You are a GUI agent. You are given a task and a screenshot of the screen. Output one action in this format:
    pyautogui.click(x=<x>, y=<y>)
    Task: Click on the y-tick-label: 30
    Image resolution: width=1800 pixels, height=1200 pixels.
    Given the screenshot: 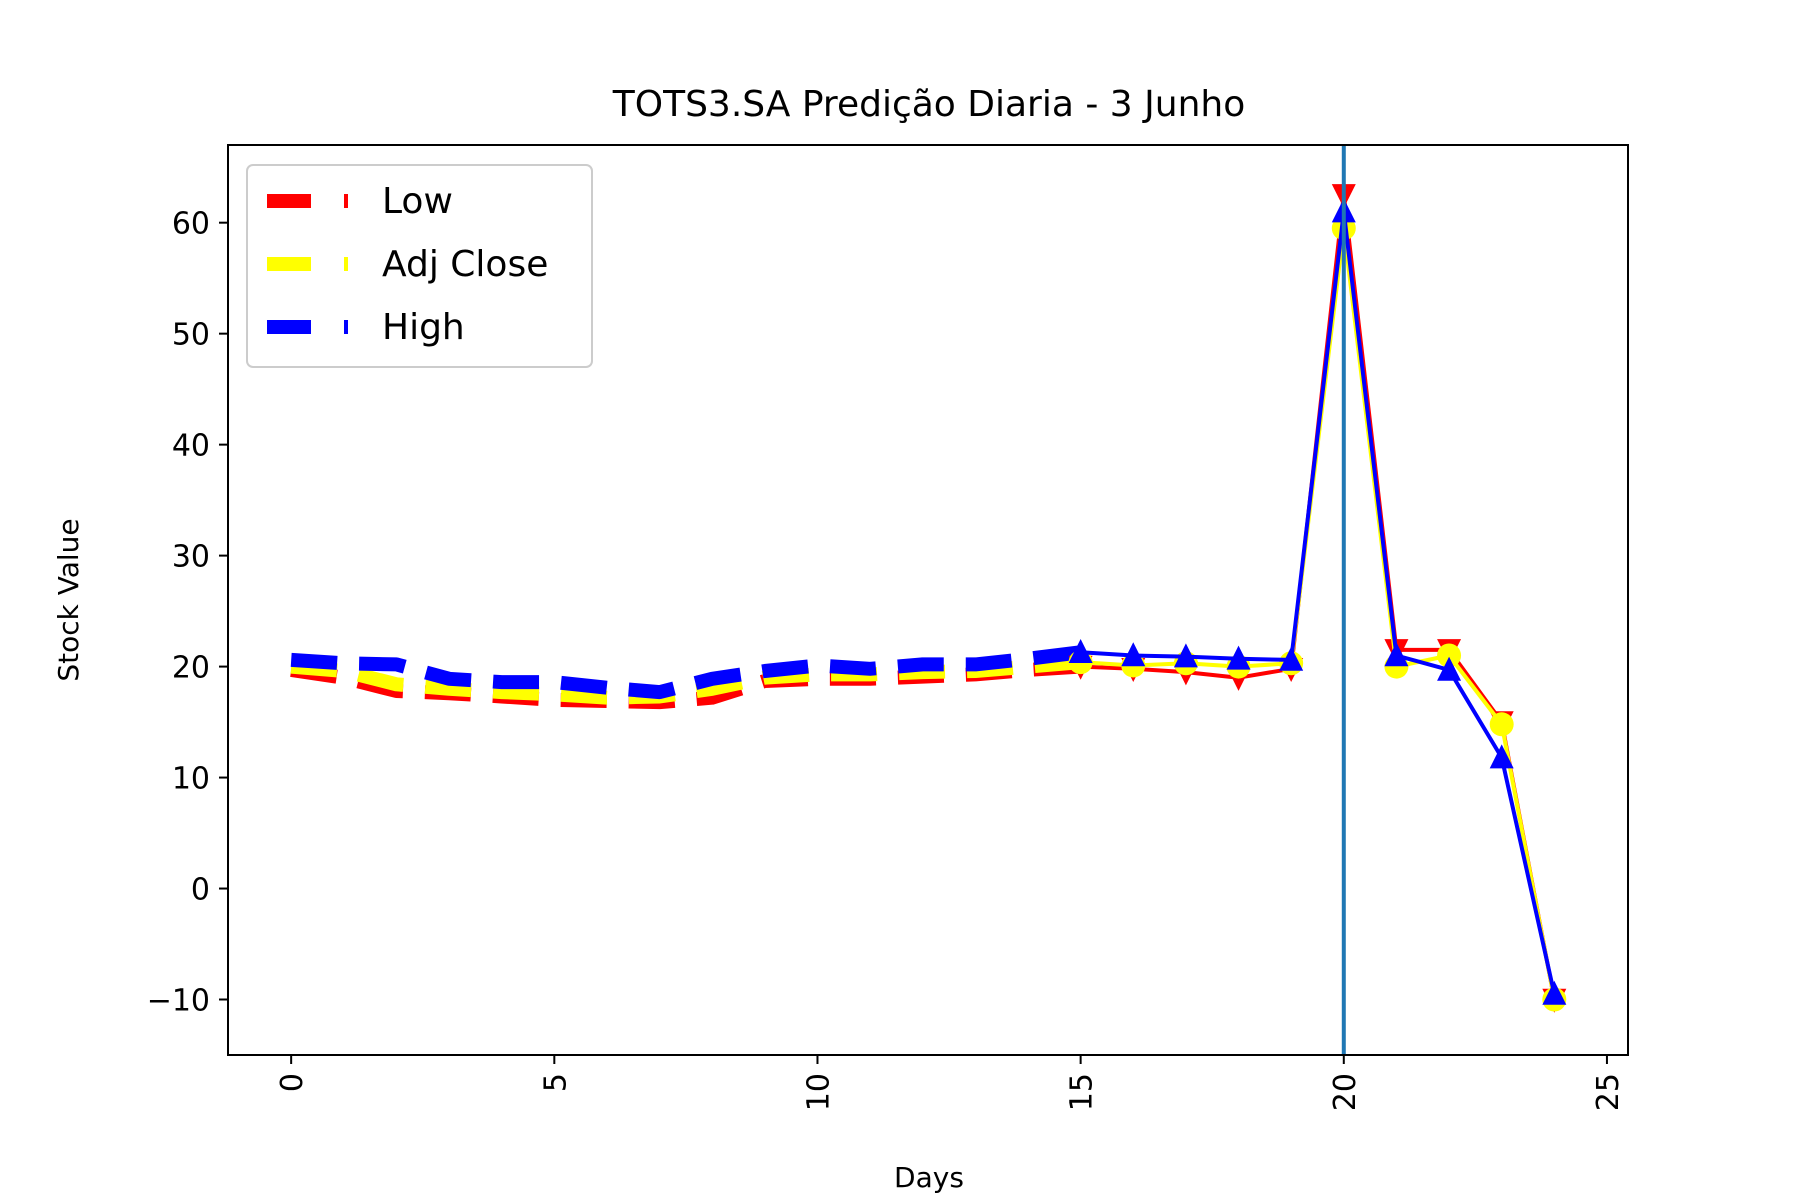 What is the action you would take?
    pyautogui.click(x=191, y=557)
    